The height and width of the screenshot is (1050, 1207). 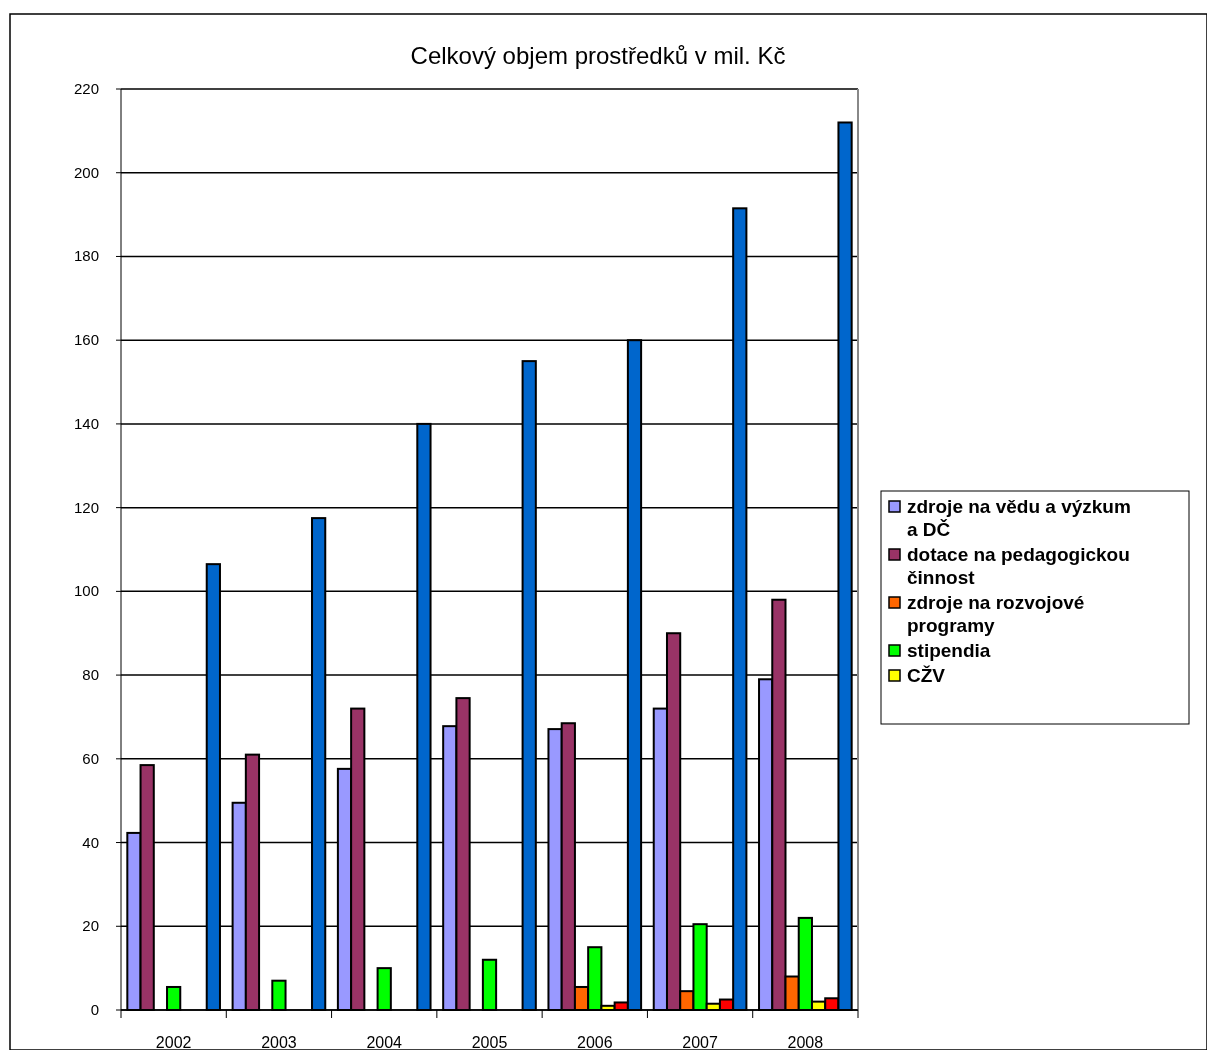 I want to click on y-tick-label: 160, so click(x=86, y=340).